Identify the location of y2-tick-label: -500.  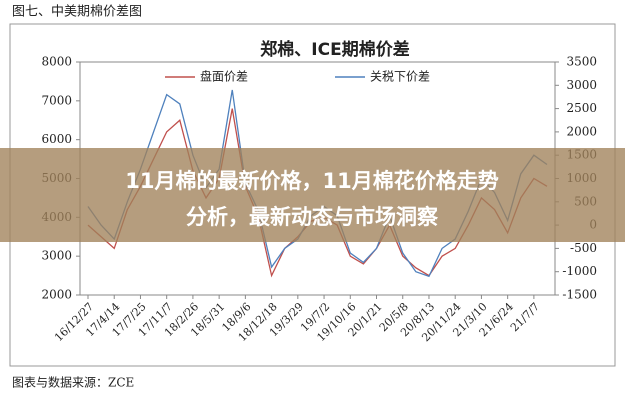
(583, 248).